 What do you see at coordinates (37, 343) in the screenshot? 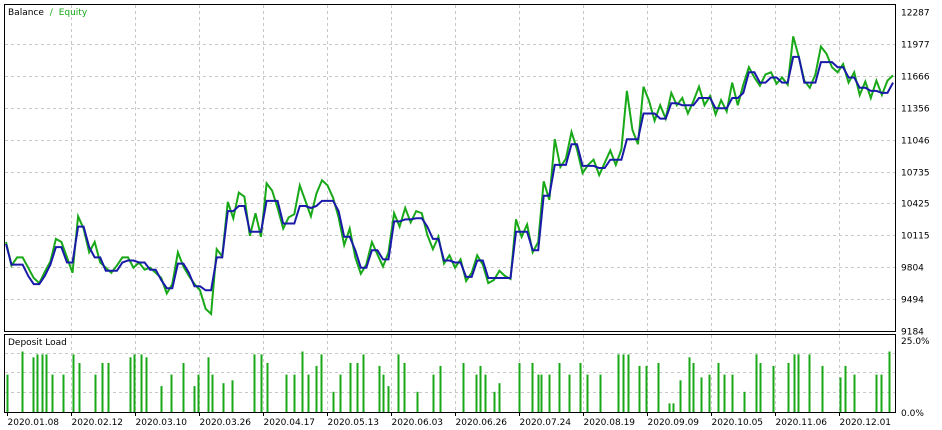
I see `load-panel-title: Deposit Load` at bounding box center [37, 343].